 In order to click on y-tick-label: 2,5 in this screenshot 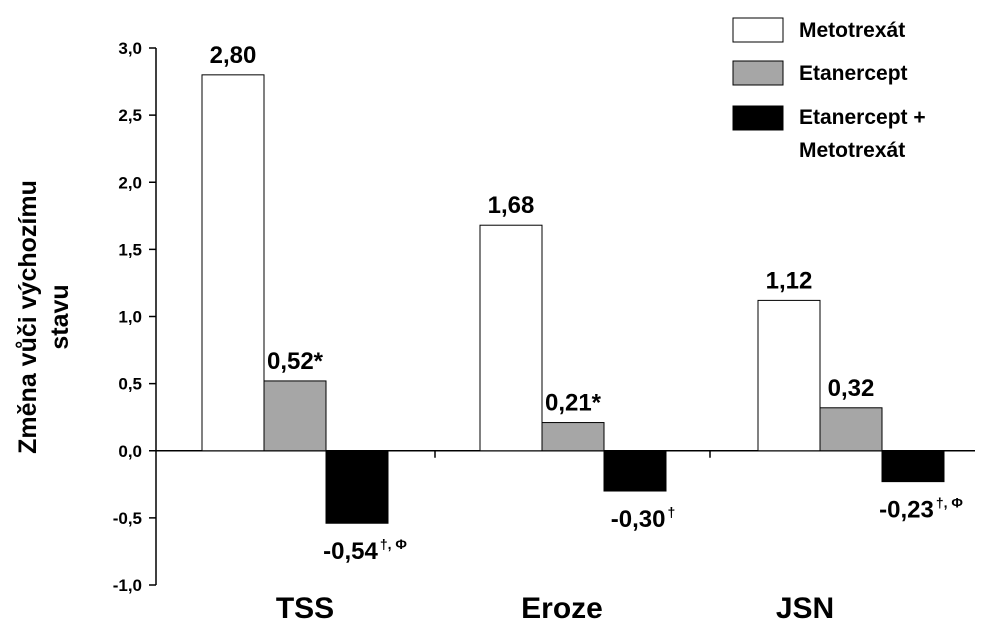, I will do `click(130, 115)`.